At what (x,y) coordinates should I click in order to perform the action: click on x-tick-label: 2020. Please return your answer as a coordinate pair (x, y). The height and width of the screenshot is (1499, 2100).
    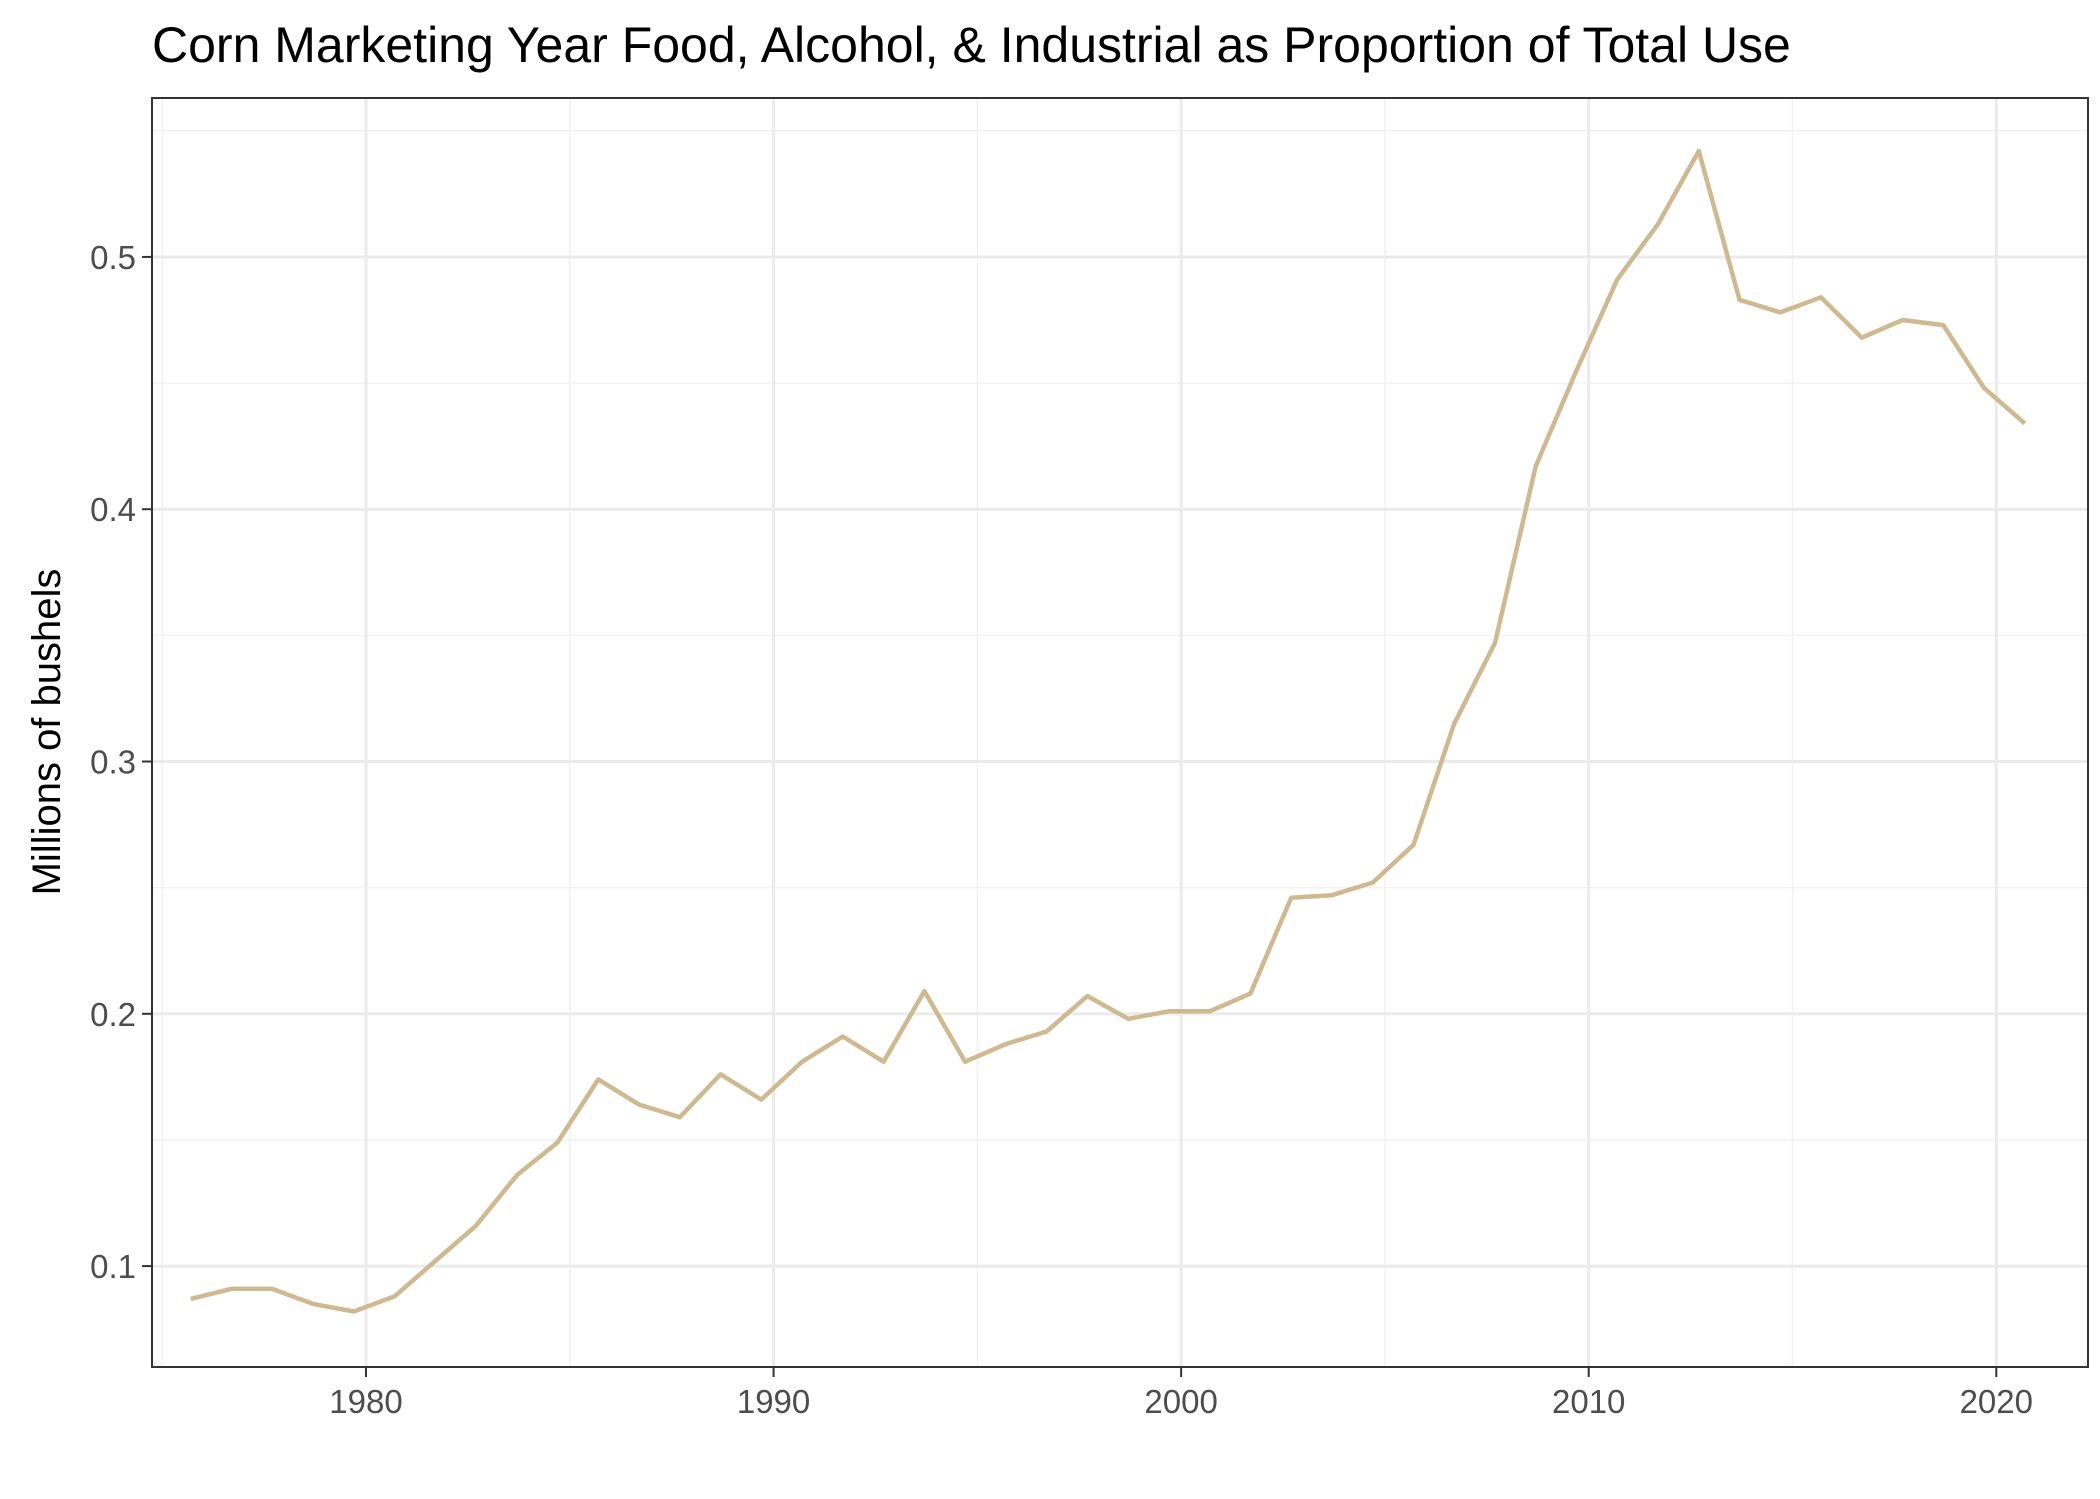
    Looking at the image, I should click on (1996, 1401).